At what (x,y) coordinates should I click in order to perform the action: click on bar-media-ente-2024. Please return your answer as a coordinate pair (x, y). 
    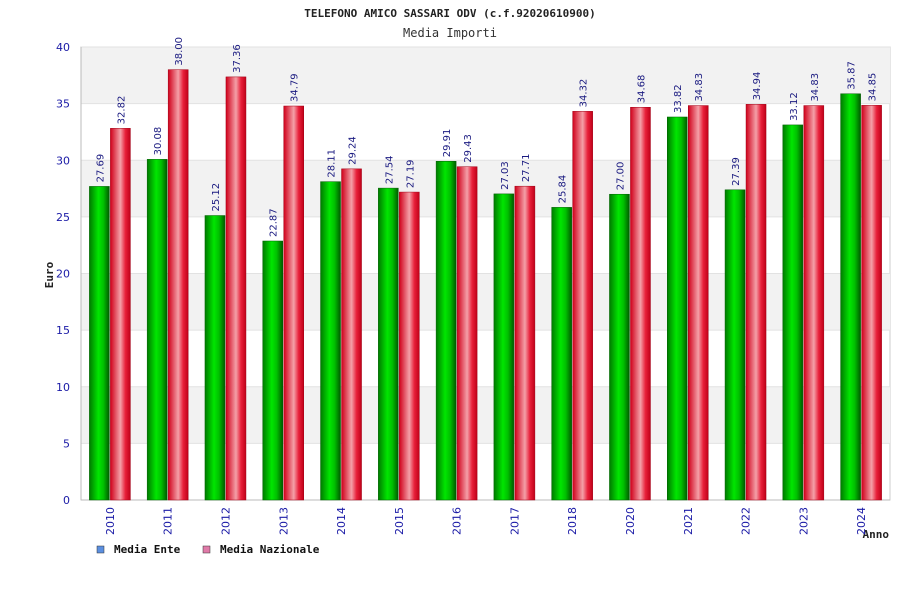
    Looking at the image, I should click on (850, 297).